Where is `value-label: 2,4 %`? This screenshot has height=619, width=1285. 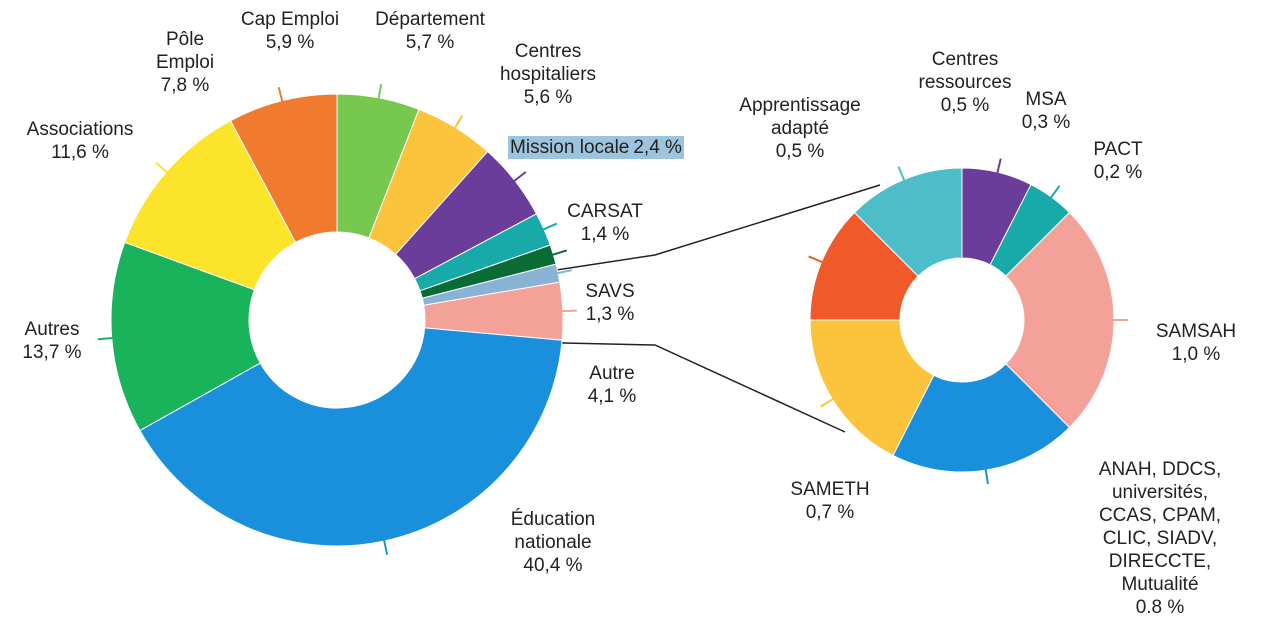
value-label: 2,4 % is located at coordinates (657, 147).